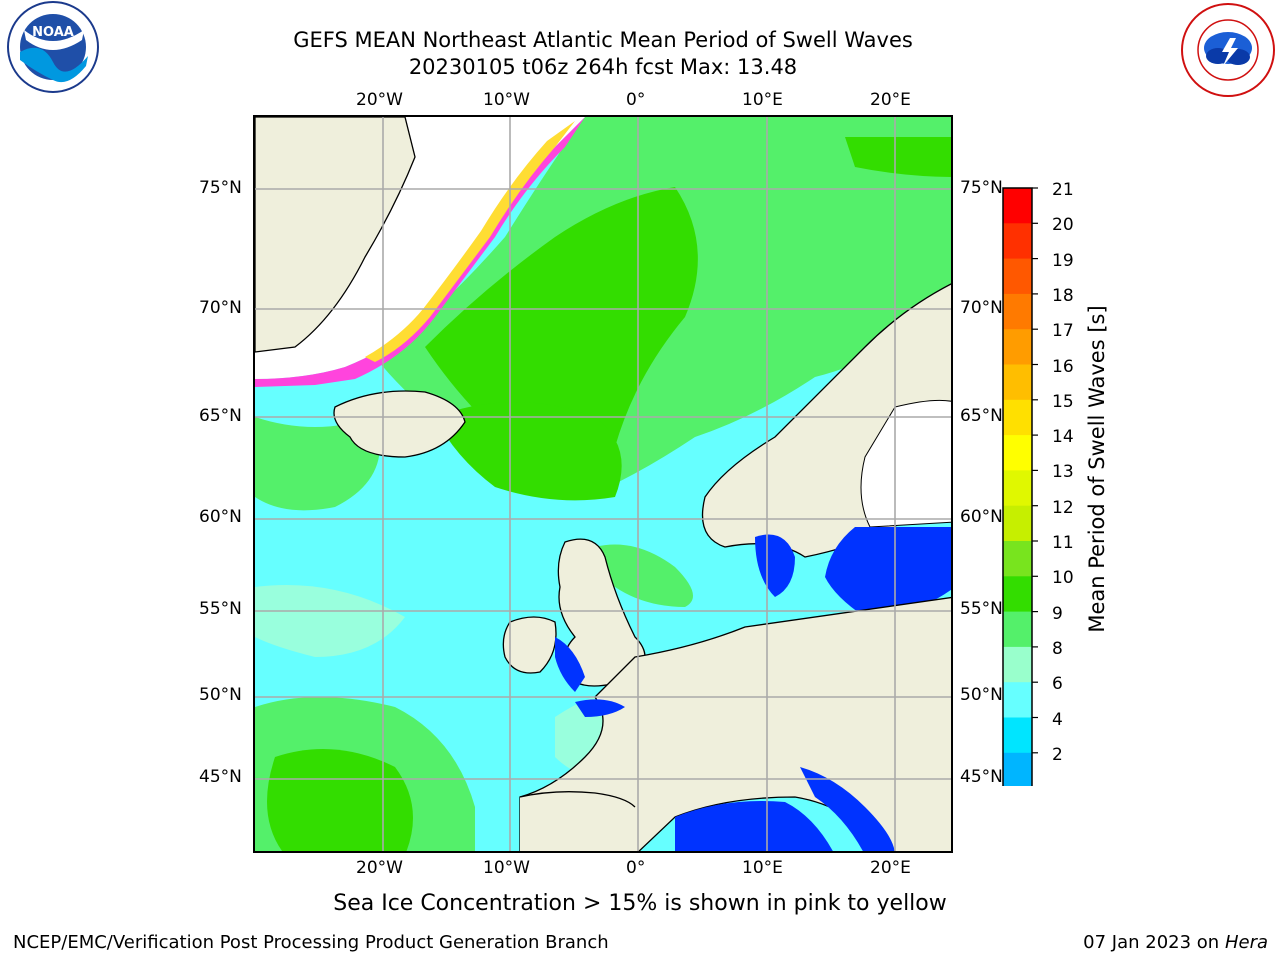 The width and height of the screenshot is (1280, 960). Describe the element at coordinates (528, 451) in the screenshot. I see `ocean-green-iceland` at that location.